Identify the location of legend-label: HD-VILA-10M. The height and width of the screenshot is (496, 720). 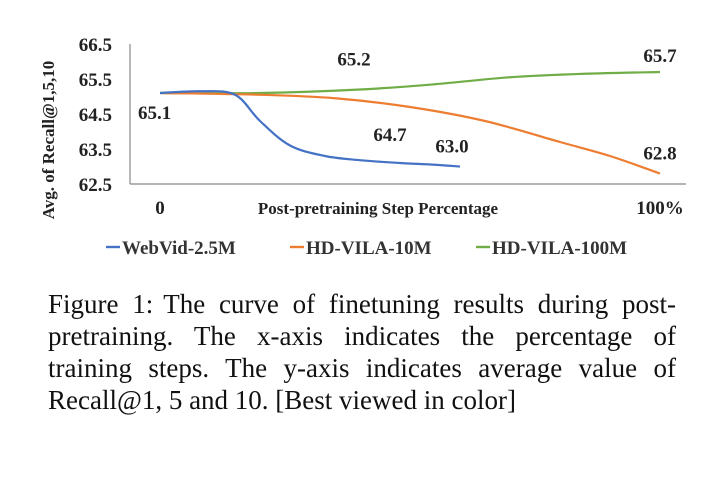
(369, 248).